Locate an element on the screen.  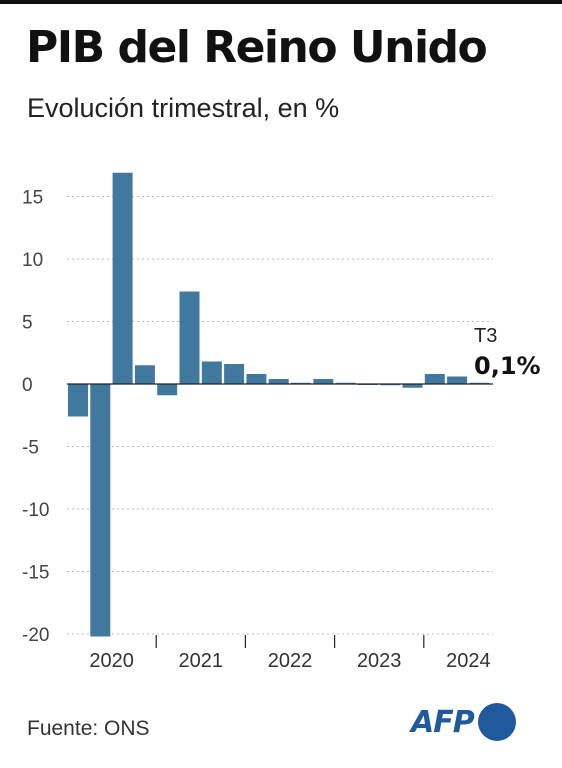
annotation-value: 0,1% is located at coordinates (507, 366).